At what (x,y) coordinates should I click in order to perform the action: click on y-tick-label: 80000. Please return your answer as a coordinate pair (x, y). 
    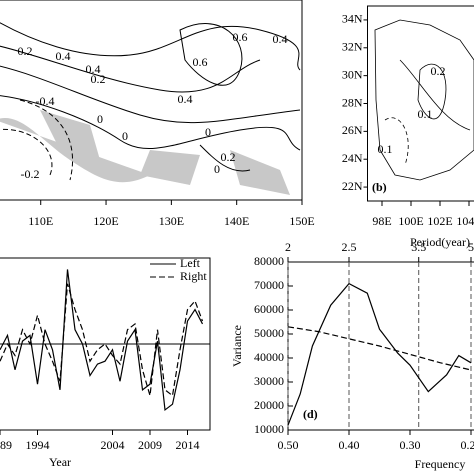
    Looking at the image, I should click on (269, 261).